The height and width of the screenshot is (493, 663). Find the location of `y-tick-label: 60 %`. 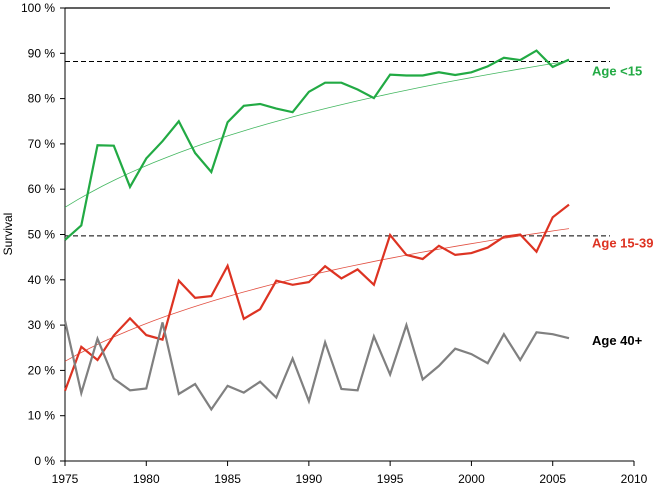

y-tick-label: 60 % is located at coordinates (42, 189).